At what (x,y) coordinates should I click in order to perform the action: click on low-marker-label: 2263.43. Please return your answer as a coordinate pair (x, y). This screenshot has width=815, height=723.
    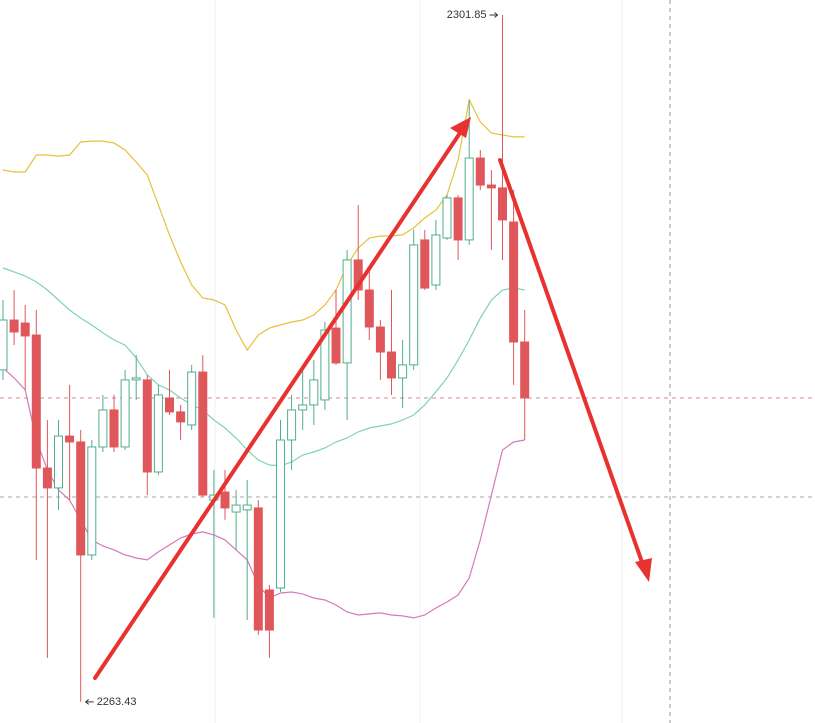
    Looking at the image, I should click on (117, 702).